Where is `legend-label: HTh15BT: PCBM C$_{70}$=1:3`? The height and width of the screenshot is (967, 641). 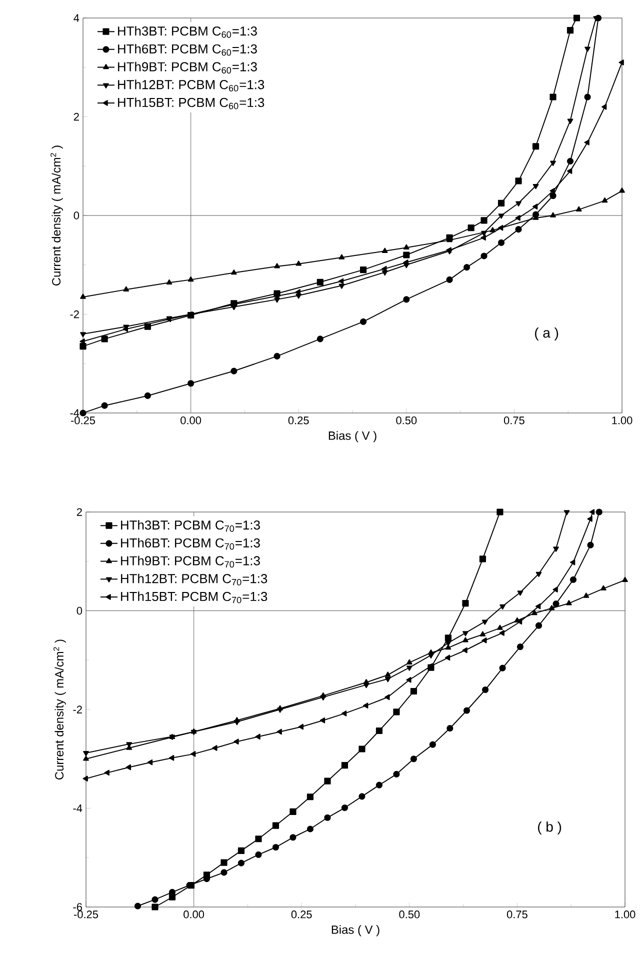 legend-label: HTh15BT: PCBM C$_{70}$=1:3 is located at coordinates (194, 598).